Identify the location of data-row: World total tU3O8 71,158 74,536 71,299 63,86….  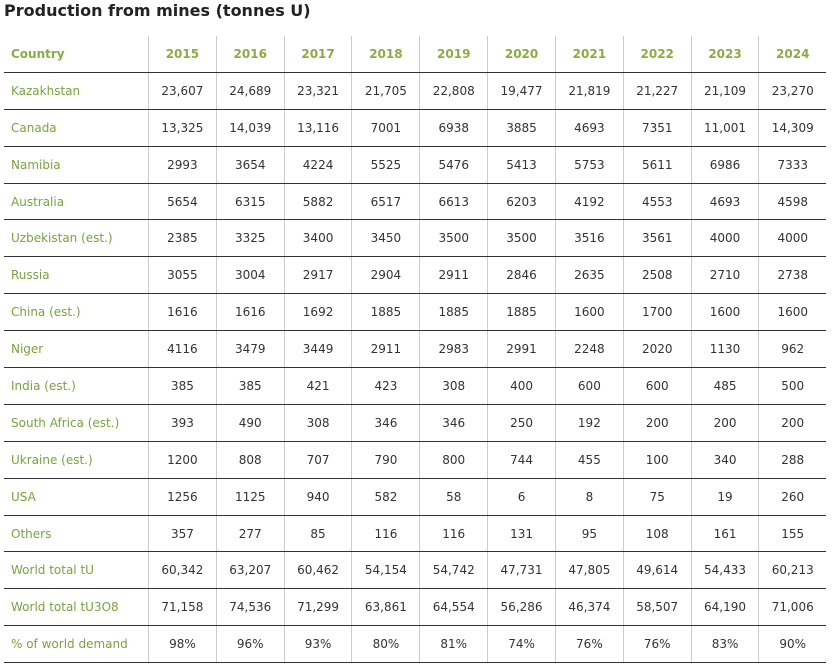
(415, 607).